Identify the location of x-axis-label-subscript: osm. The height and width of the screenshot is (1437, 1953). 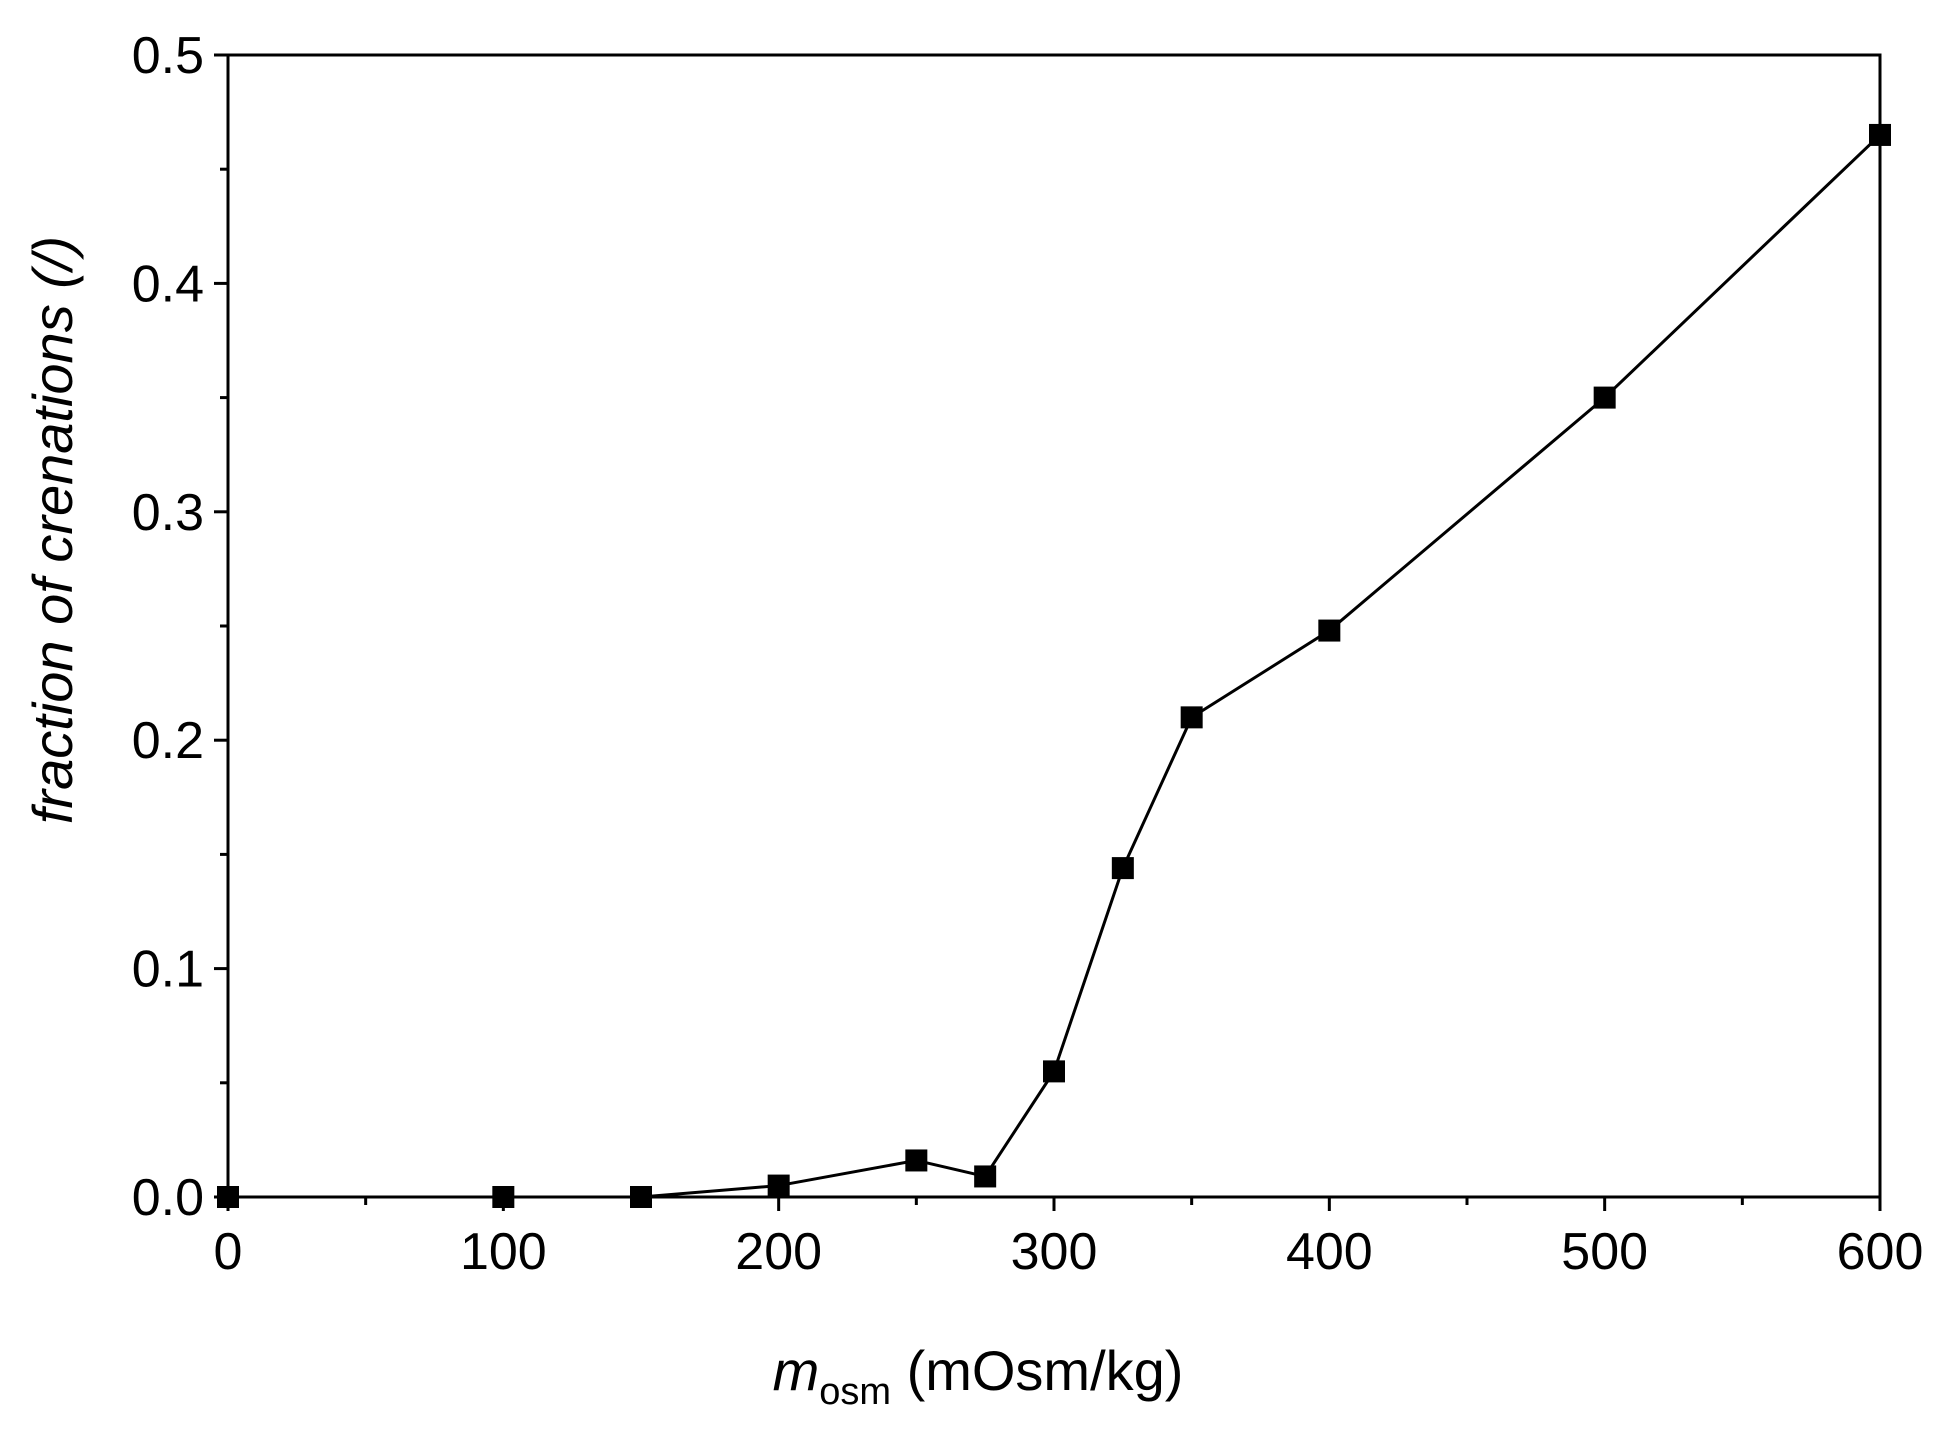
(855, 1392).